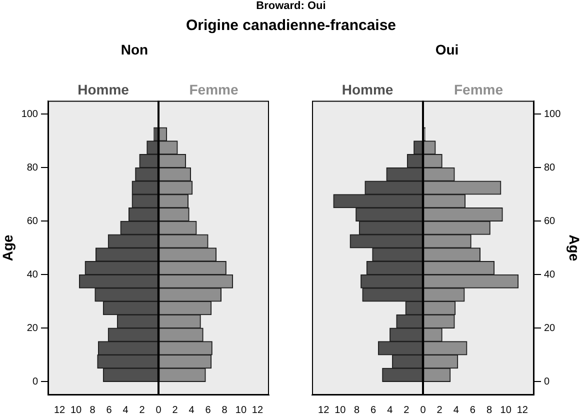 The width and height of the screenshot is (582, 415). Describe the element at coordinates (291, 6) in the screenshot. I see `text: Broward: Oui` at that location.